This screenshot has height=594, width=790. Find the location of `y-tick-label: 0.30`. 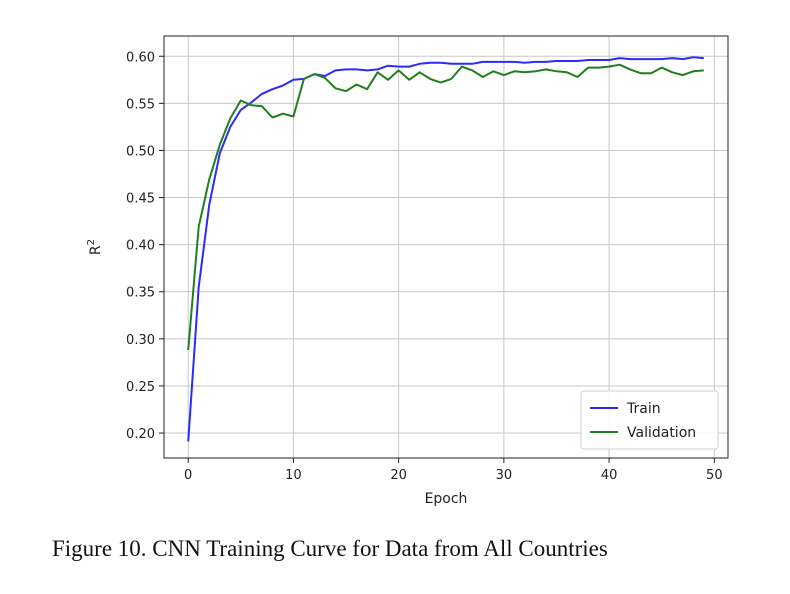

y-tick-label: 0.30 is located at coordinates (140, 340).